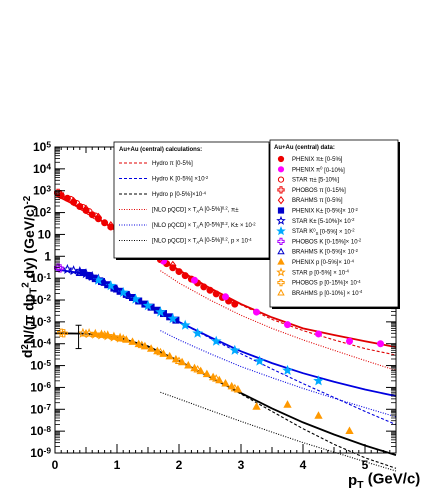  I want to click on y-tick-label: 10-5​, so click(40, 365).